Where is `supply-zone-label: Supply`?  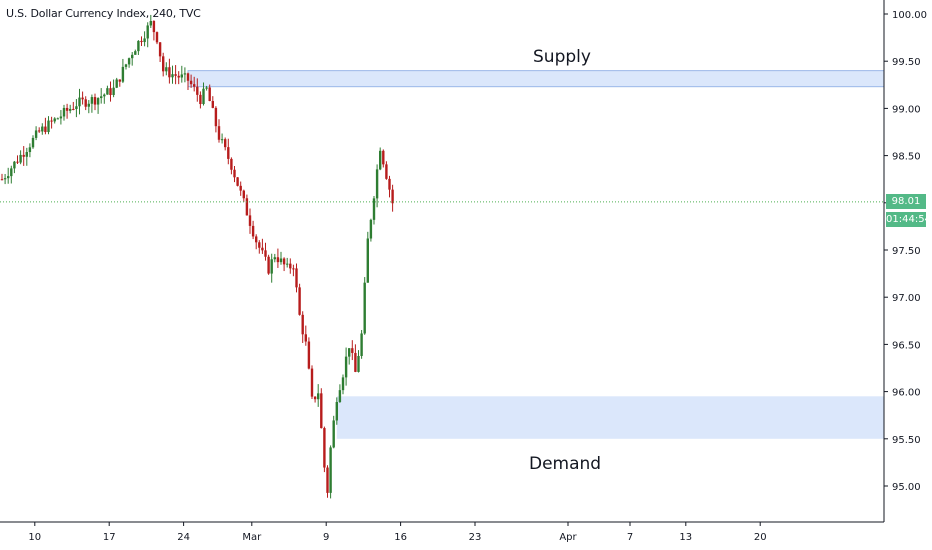
supply-zone-label: Supply is located at coordinates (562, 57).